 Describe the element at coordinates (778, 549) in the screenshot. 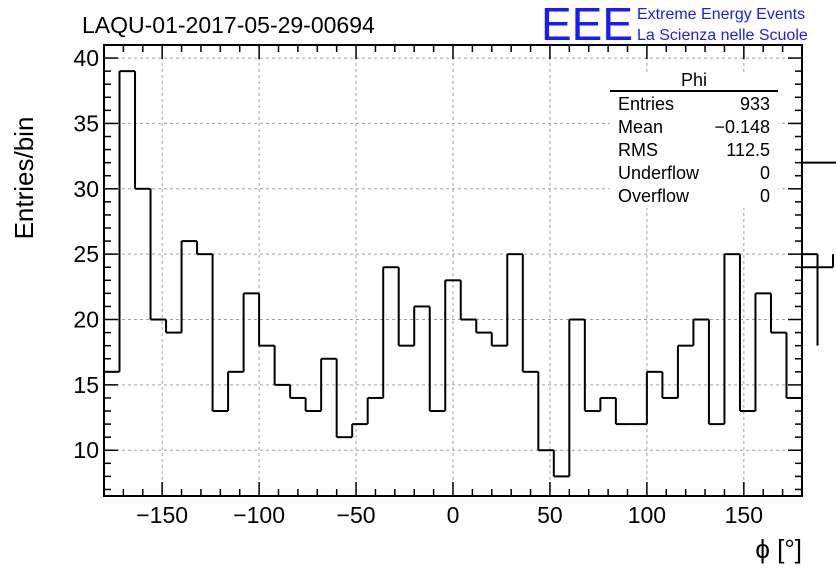

I see `x-axis-title: ϕ [°]` at that location.